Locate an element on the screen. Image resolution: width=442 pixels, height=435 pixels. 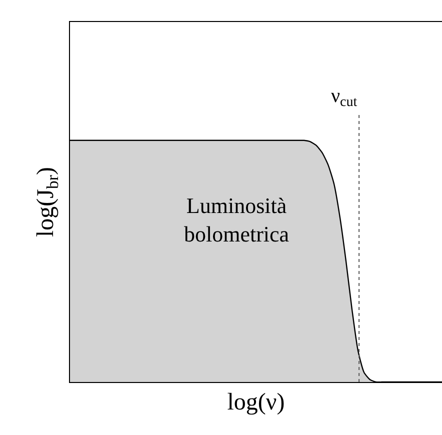
annotation: Luminosità bolometrica is located at coordinates (237, 220).